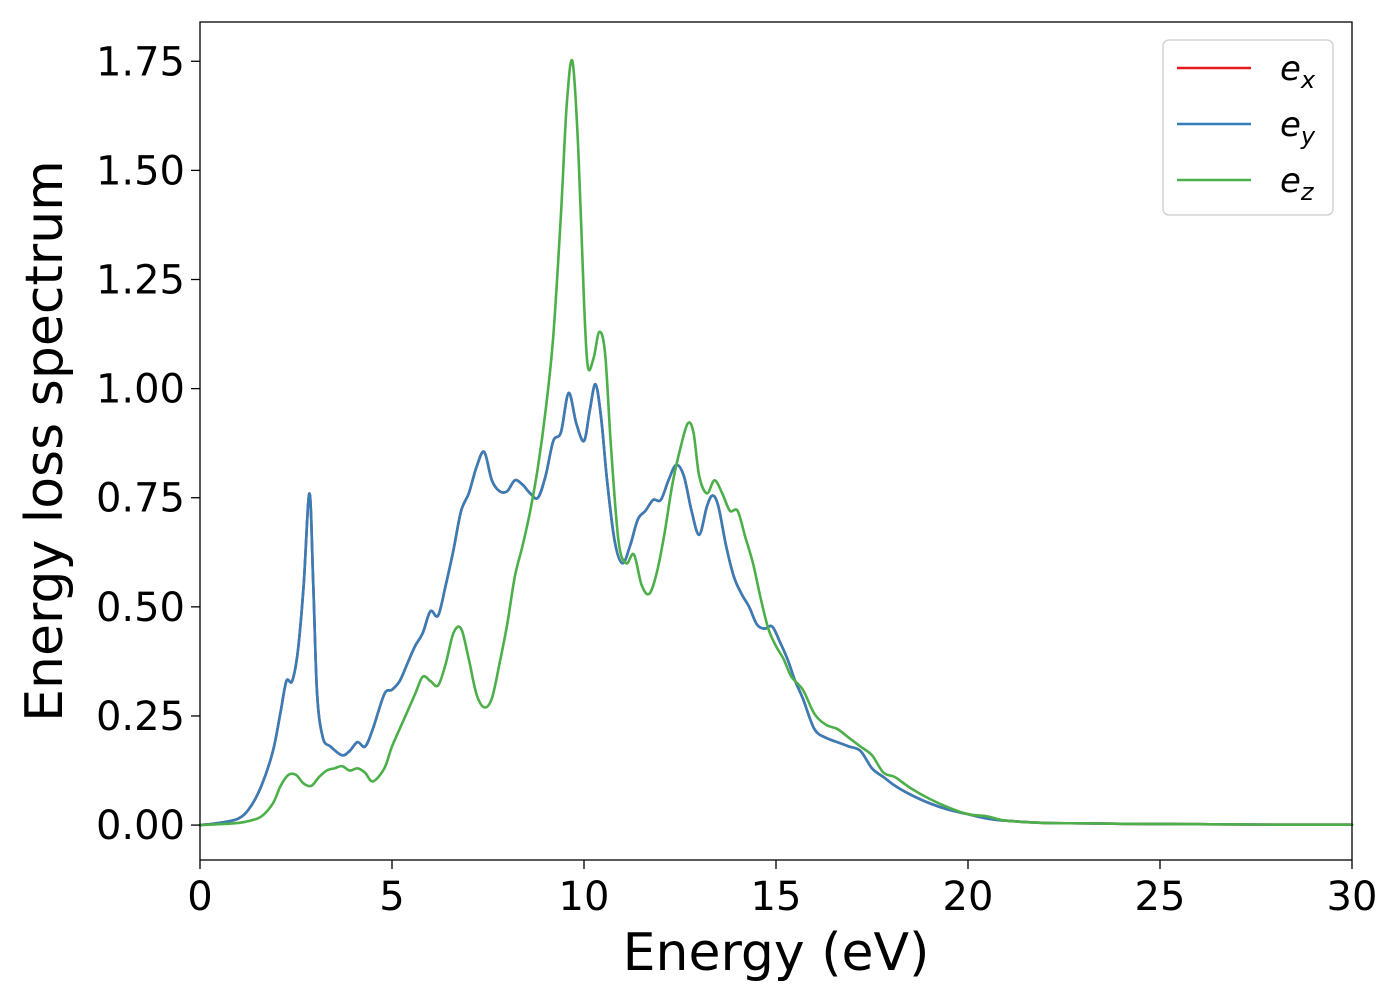 This screenshot has height=1000, width=1400. I want to click on legend-label-ex: ex, so click(1298, 71).